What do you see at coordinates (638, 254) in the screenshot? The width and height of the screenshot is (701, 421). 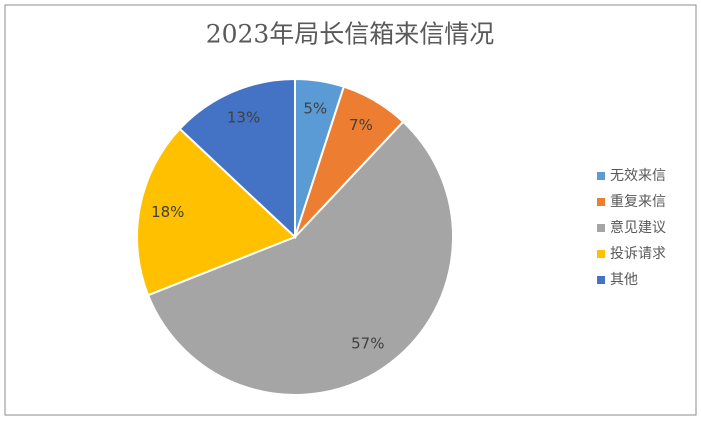 I see `legend-label: 投诉请求` at bounding box center [638, 254].